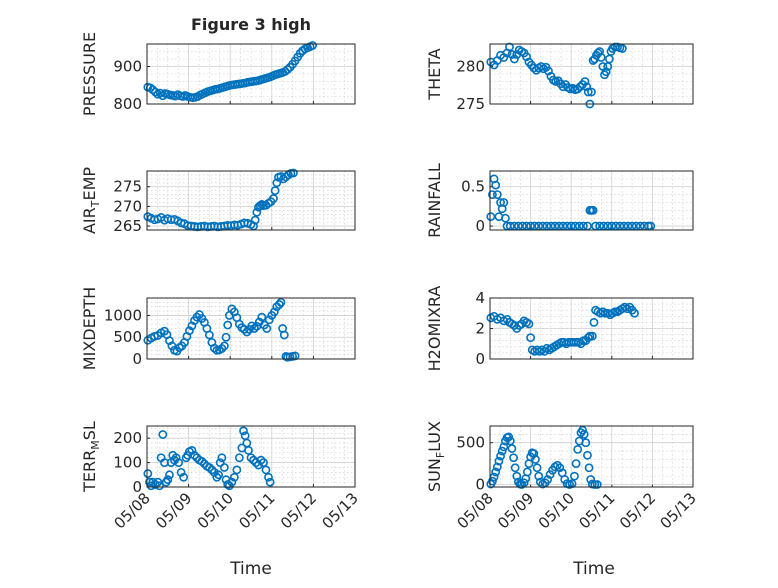 This screenshot has height=588, width=778. Describe the element at coordinates (250, 569) in the screenshot. I see `x-axis-label-left: Time` at that location.